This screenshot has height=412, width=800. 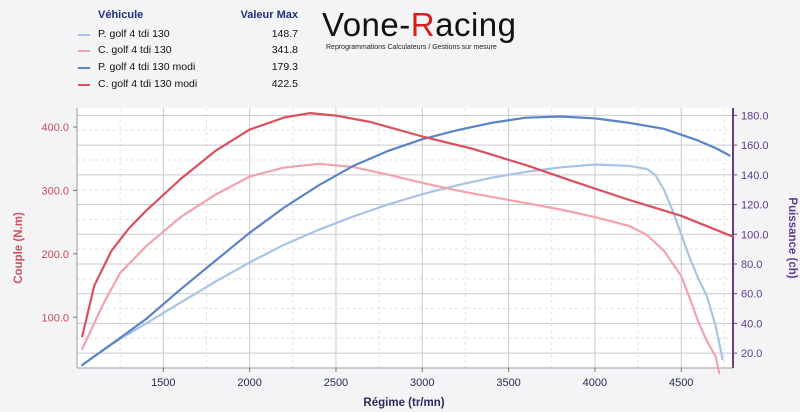 What do you see at coordinates (55, 191) in the screenshot?
I see `y-left-tick-label: 300.0` at bounding box center [55, 191].